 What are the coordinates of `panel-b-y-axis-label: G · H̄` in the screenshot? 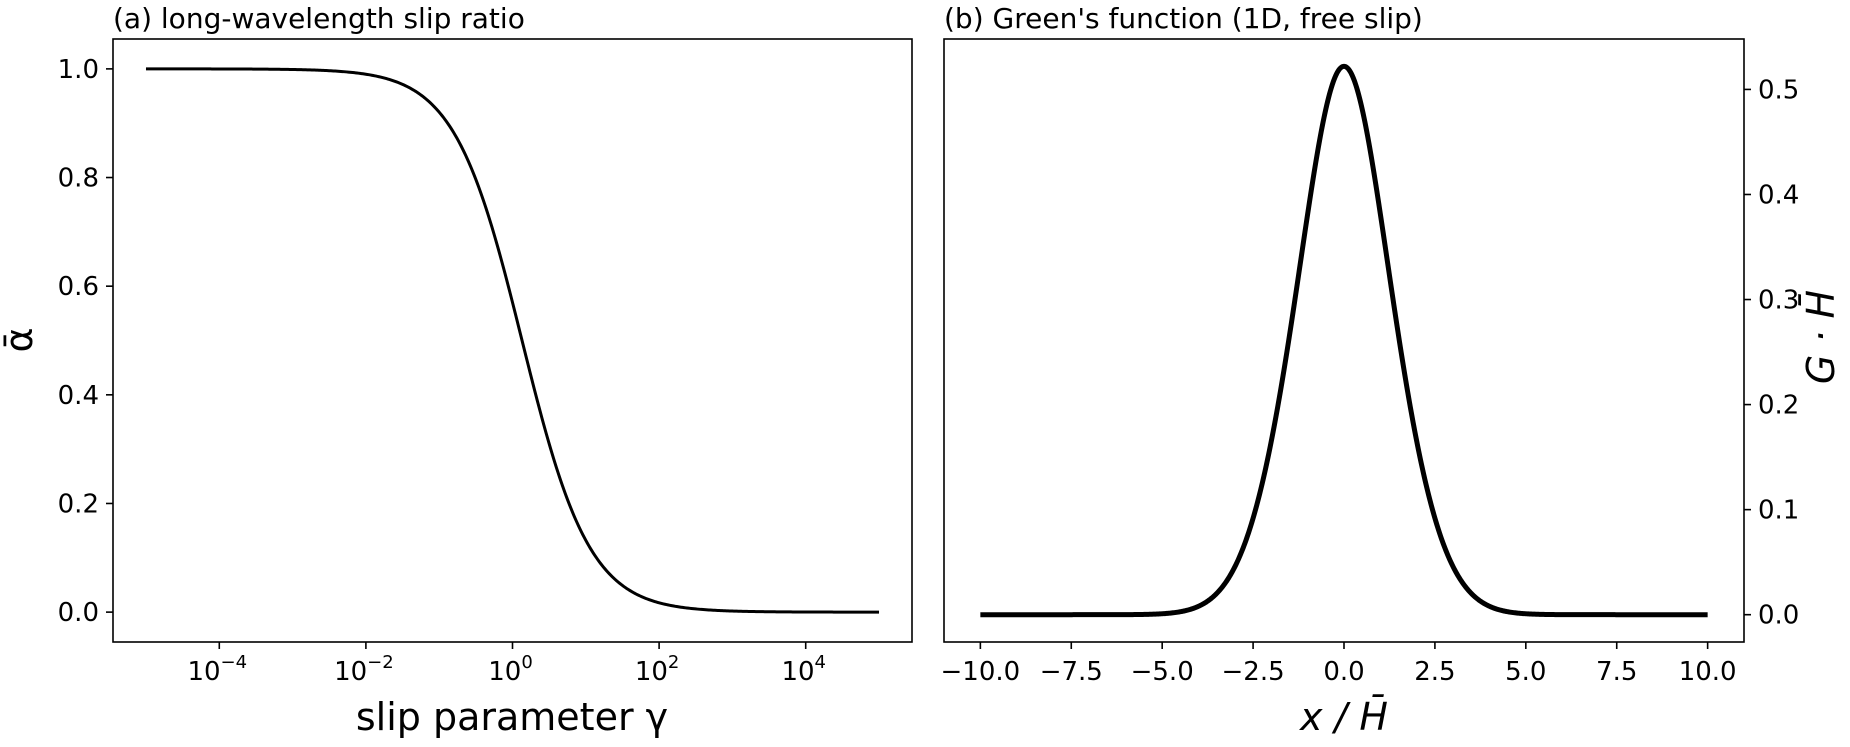 It's located at (1821, 337).